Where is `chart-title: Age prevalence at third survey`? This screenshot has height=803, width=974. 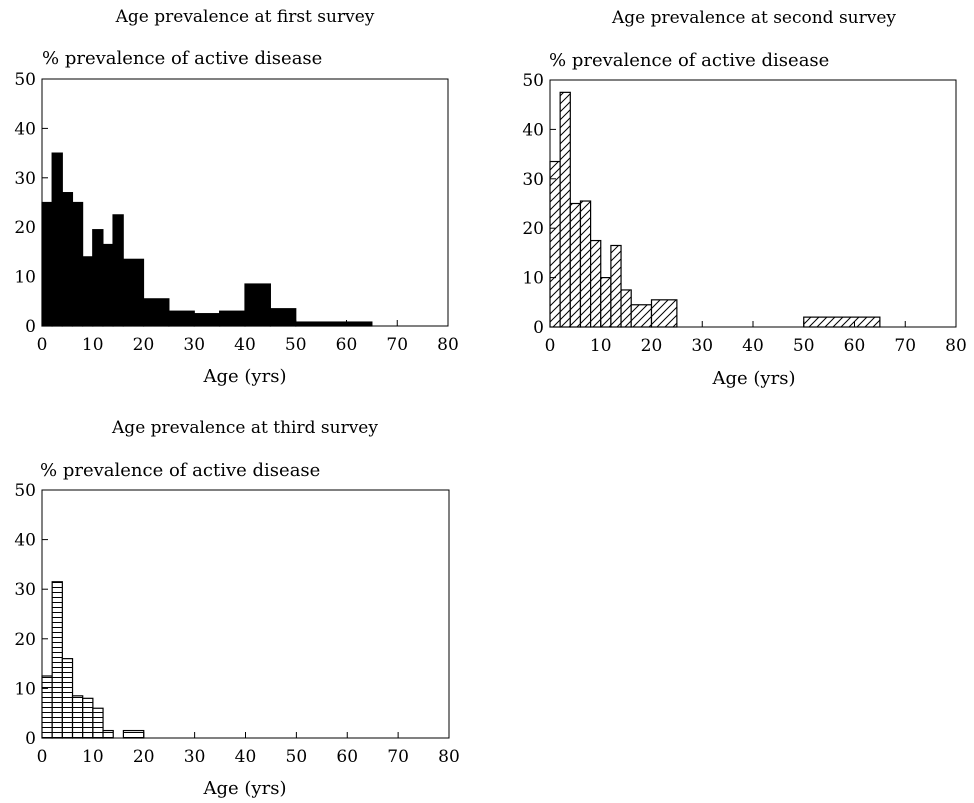
chart-title: Age prevalence at third survey is located at coordinates (244, 428).